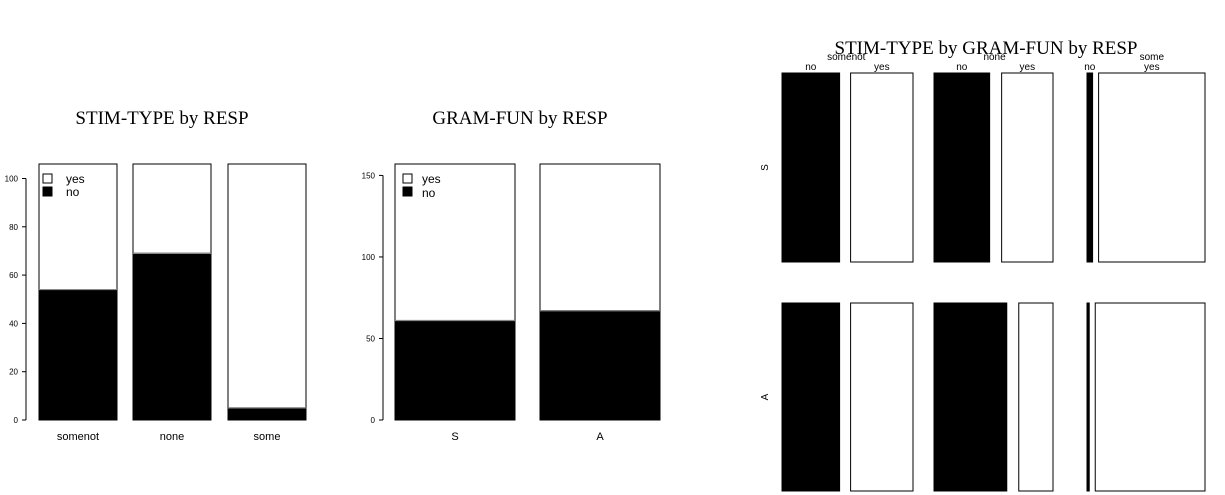 This screenshot has height=495, width=1225. I want to click on row-label: A, so click(765, 396).